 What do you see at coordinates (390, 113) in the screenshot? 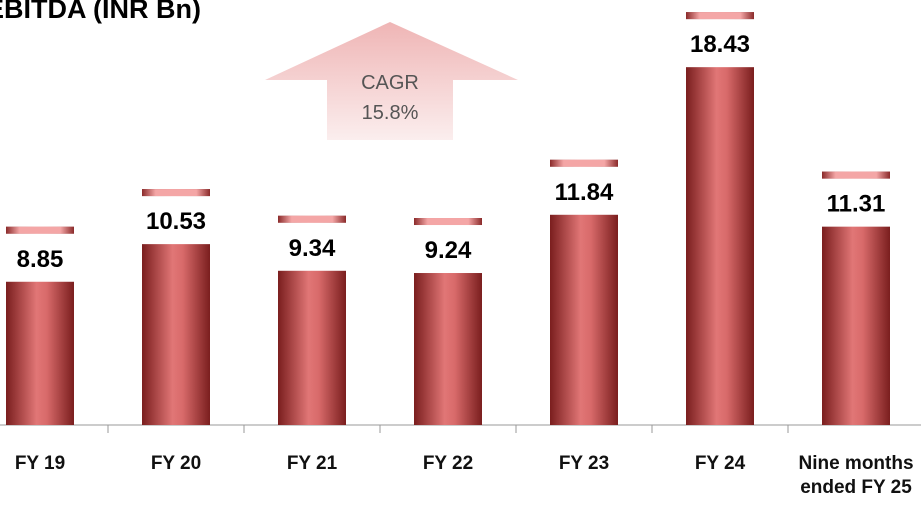
I see `annotation-value: 15.8%` at bounding box center [390, 113].